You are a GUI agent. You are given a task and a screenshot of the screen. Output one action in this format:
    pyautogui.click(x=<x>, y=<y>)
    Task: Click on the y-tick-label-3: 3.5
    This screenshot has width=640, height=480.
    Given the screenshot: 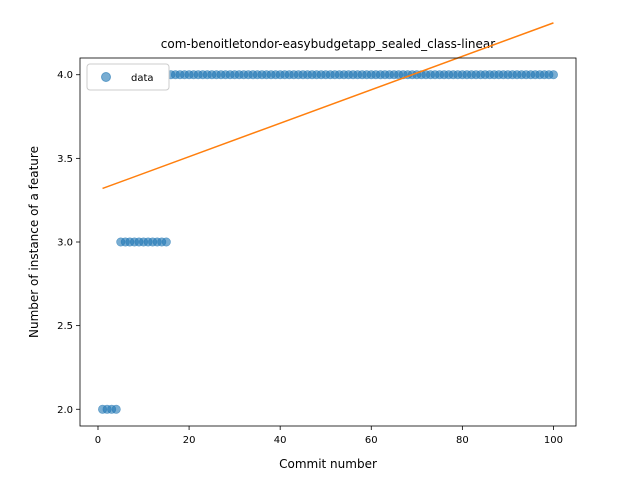 What is the action you would take?
    pyautogui.click(x=65, y=159)
    